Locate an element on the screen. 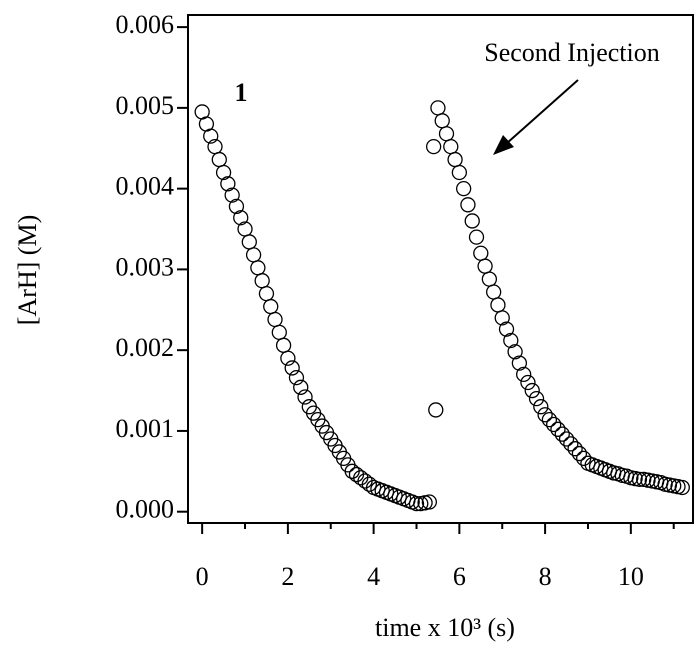  y-tick-label: 0.006 is located at coordinates (145, 24).